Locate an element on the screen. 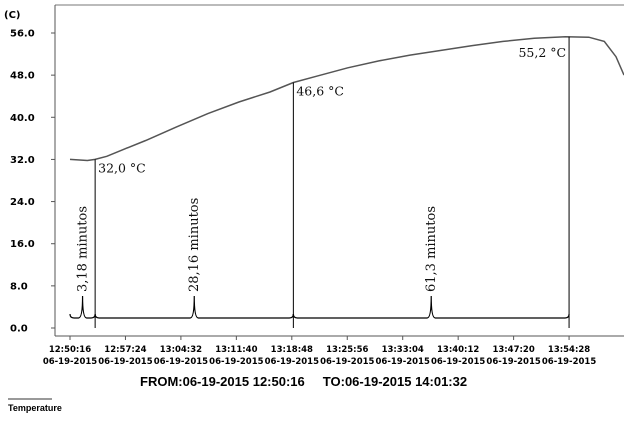 This screenshot has width=624, height=421. y-tick-label: 48.0 is located at coordinates (22, 76).